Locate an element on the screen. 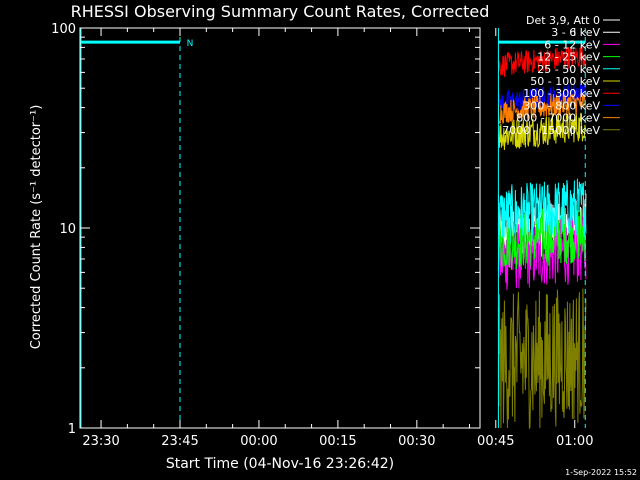 The image size is (640, 480). footer-date: 1-Sep-2022 15:52 is located at coordinates (601, 472).